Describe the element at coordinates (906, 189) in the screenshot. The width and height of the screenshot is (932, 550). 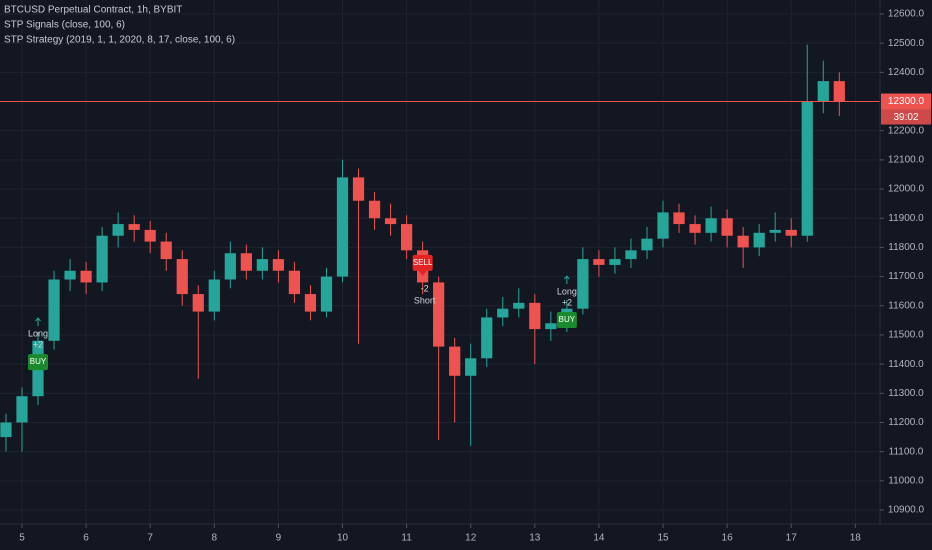
I see `y-tick-label: 12000.0` at that location.